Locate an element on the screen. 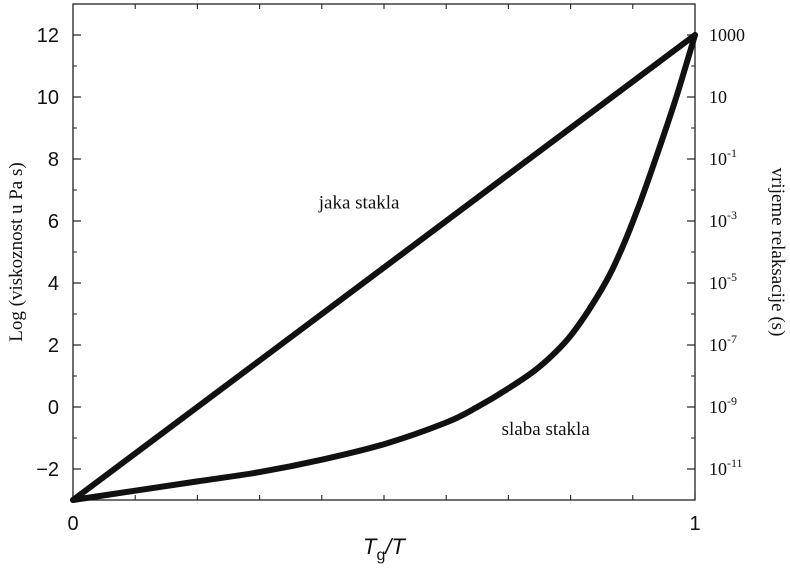  y-axis-title: Log (viskoznost u Pa s) is located at coordinates (16, 251).